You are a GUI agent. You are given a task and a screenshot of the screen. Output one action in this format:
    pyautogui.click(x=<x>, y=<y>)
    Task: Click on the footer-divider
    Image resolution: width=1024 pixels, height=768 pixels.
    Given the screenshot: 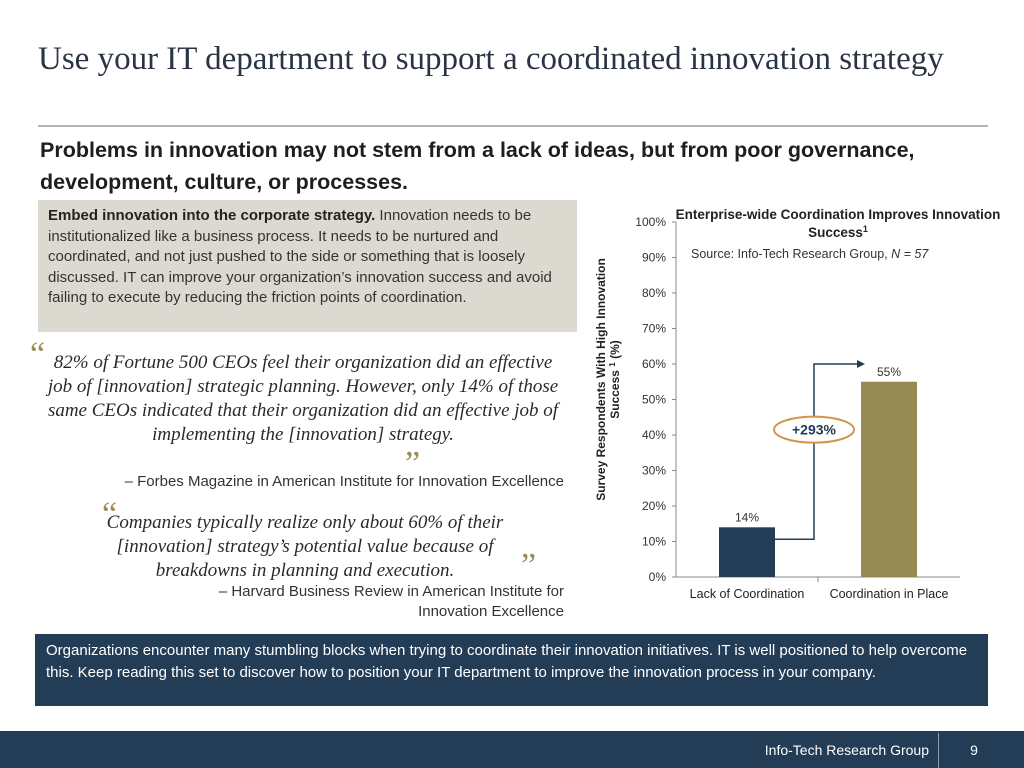 What is the action you would take?
    pyautogui.click(x=938, y=750)
    